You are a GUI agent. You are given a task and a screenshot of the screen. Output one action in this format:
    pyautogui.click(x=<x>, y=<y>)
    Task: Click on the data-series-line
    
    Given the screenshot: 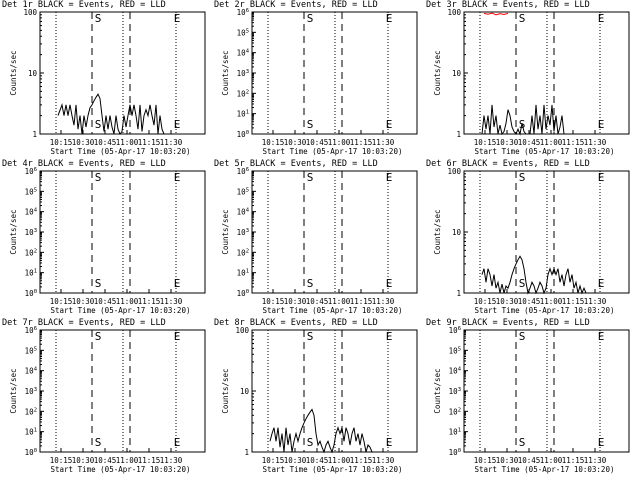 What is the action you would take?
    pyautogui.click(x=496, y=14)
    